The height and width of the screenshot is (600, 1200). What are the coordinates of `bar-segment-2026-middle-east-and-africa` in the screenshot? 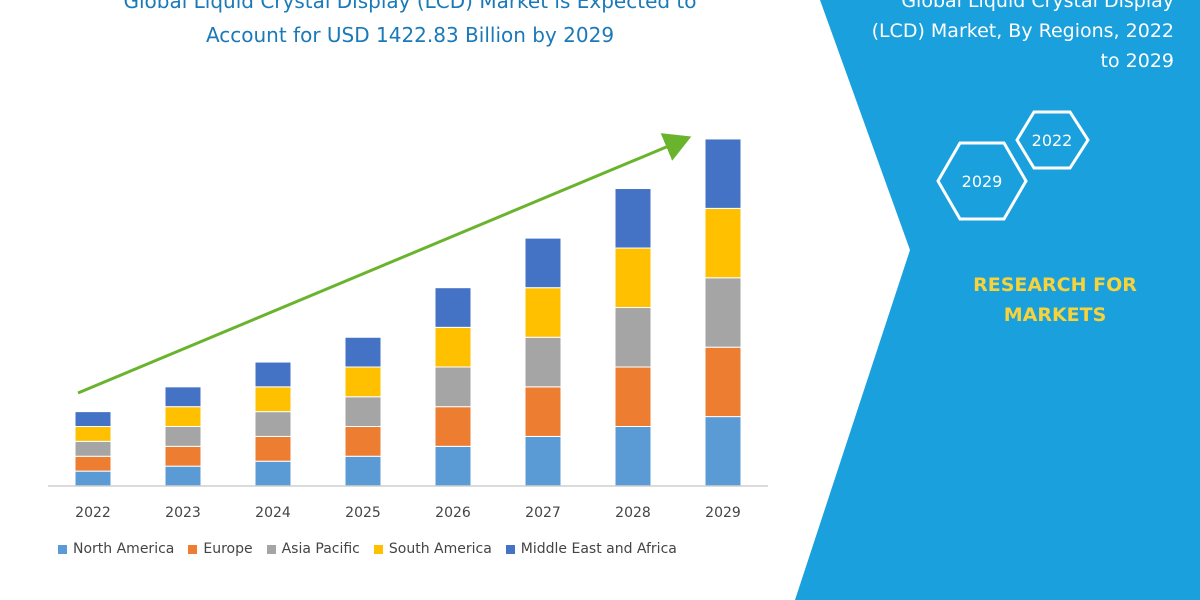 It's located at (453, 307).